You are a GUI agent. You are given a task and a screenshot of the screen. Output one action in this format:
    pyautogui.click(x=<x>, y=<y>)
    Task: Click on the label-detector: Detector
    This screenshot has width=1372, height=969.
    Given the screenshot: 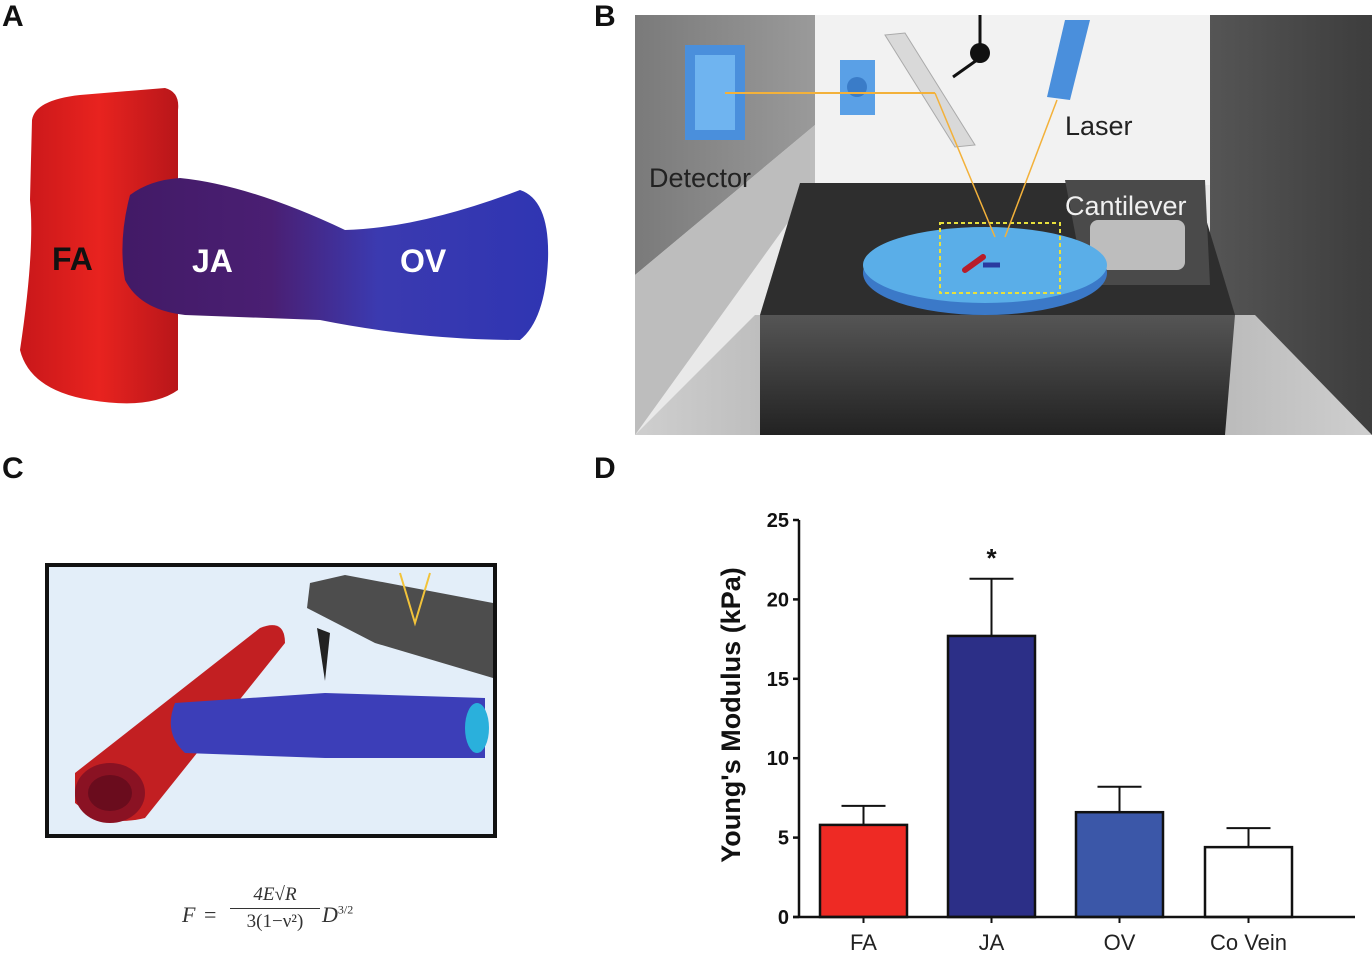 What is the action you would take?
    pyautogui.click(x=700, y=178)
    